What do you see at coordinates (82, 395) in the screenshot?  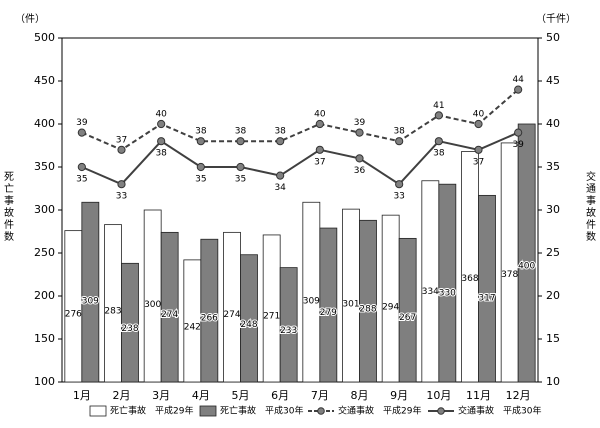 I see `x-tick-label: 1月` at bounding box center [82, 395].